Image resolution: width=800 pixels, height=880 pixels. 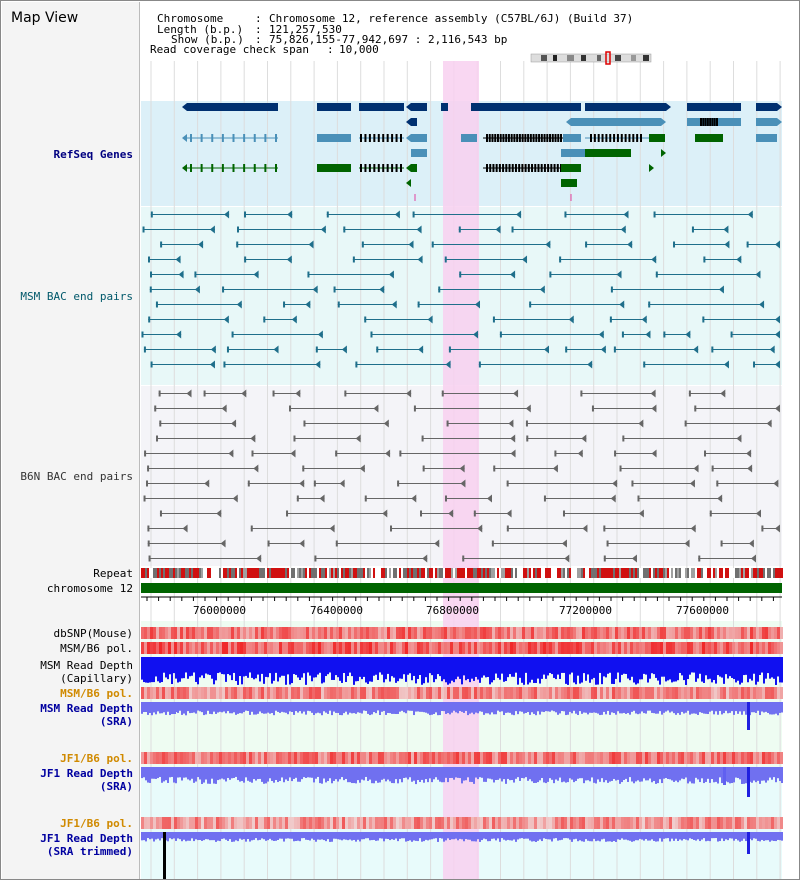 I want to click on track-label-jf1-depth-trimmed: JF1 Read Depth, so click(x=86, y=838).